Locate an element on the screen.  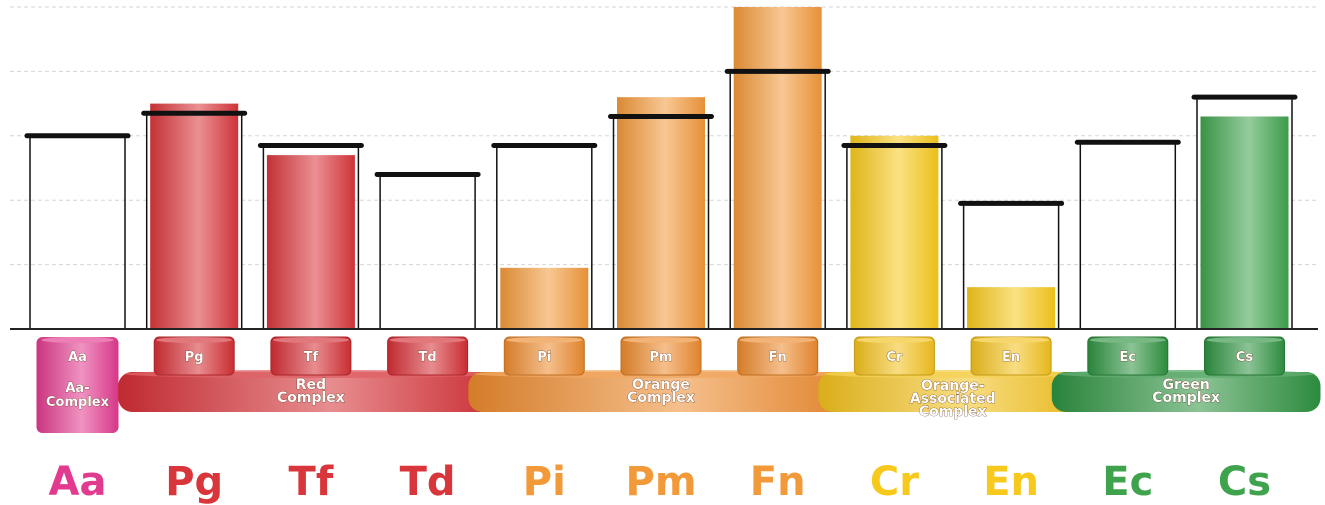
cylinder-label-fn: Fn is located at coordinates (778, 357).